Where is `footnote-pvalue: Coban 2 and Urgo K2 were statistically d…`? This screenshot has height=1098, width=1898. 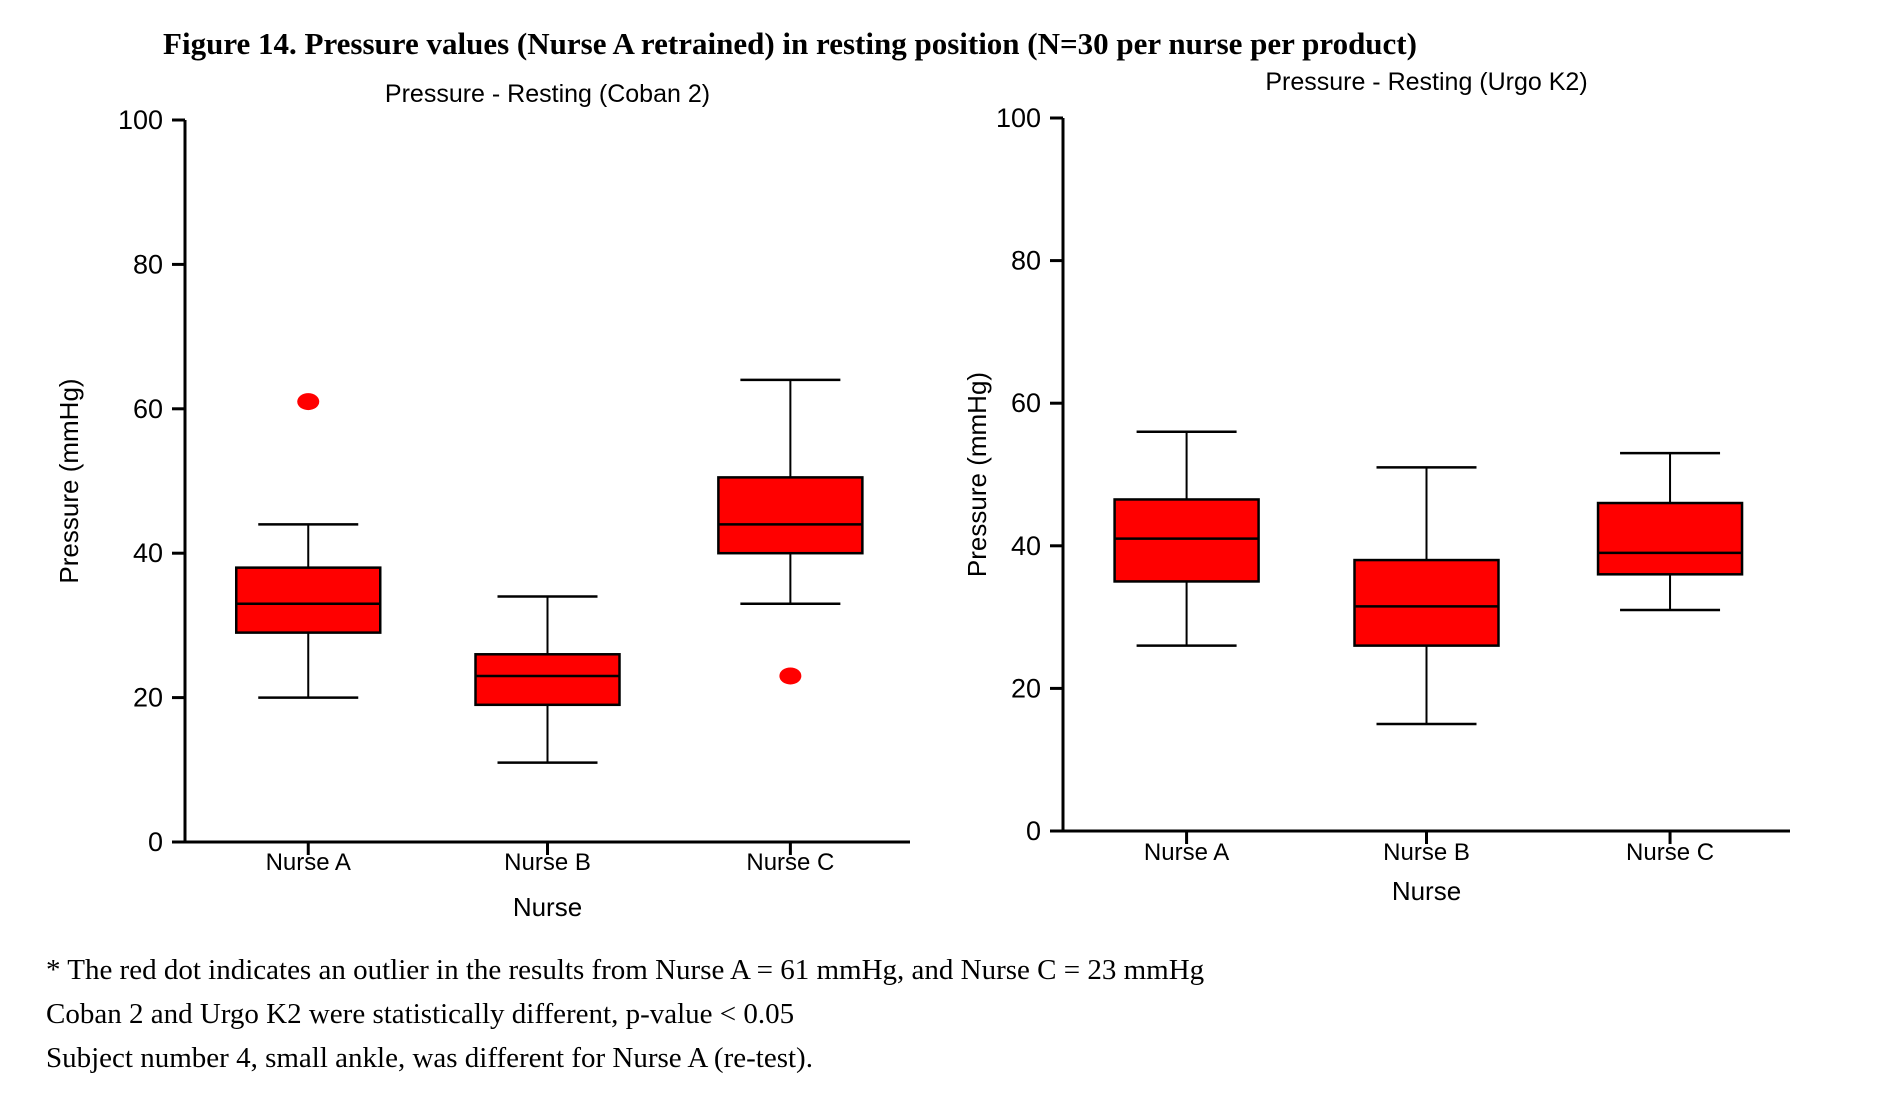 footnote-pvalue: Coban 2 and Urgo K2 were statistically d… is located at coordinates (420, 1014).